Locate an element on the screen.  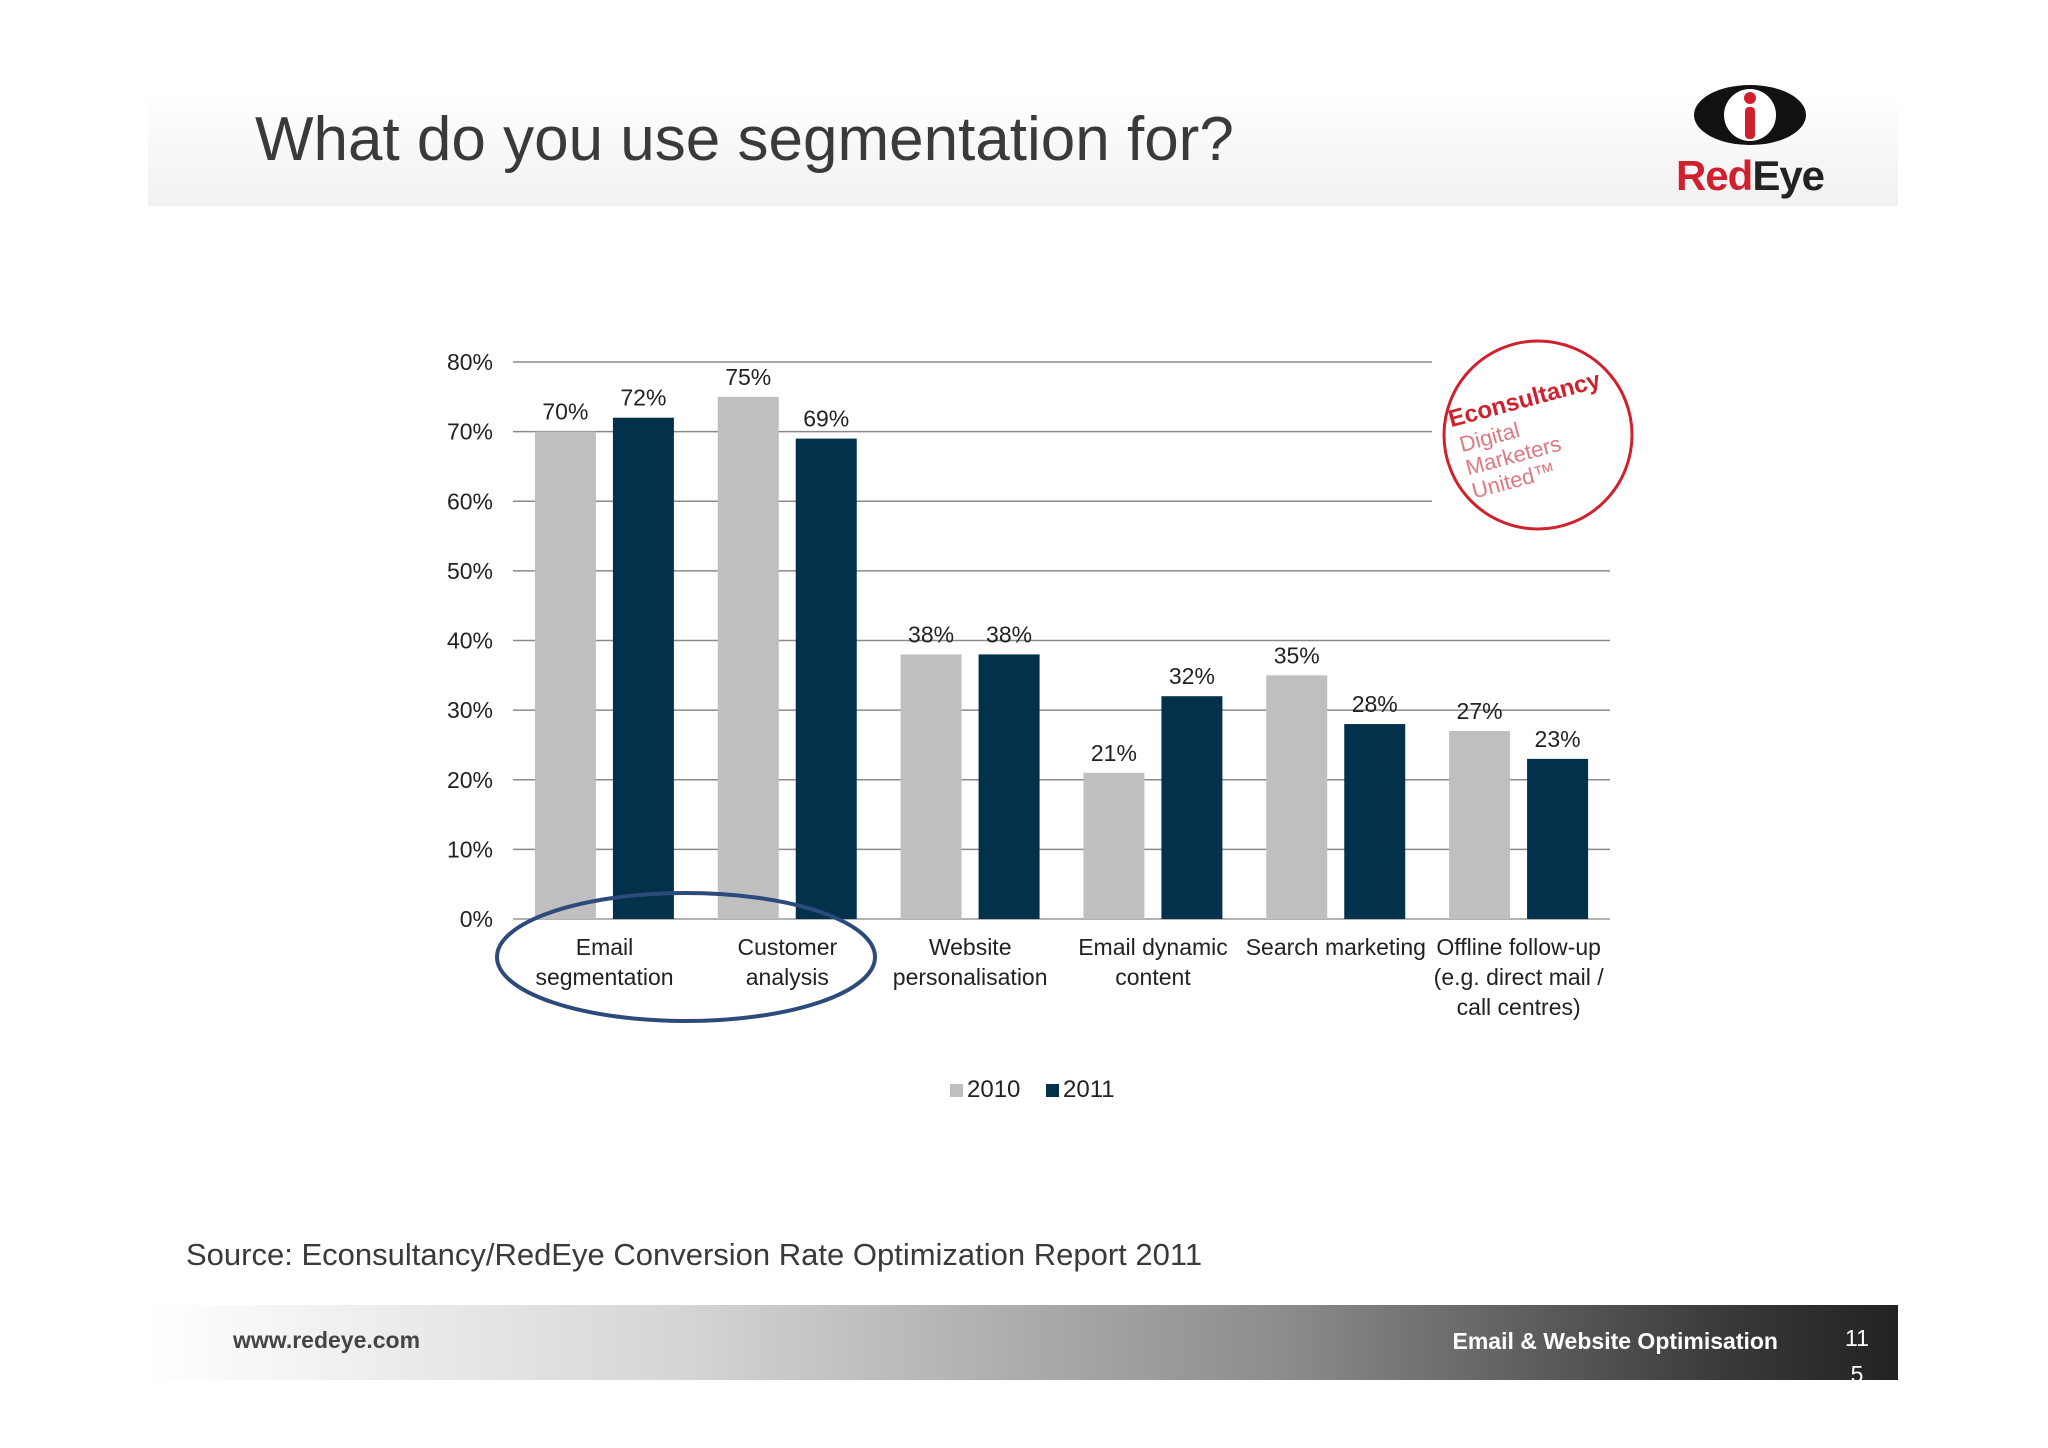
y-tick-label: 30% is located at coordinates (470, 710).